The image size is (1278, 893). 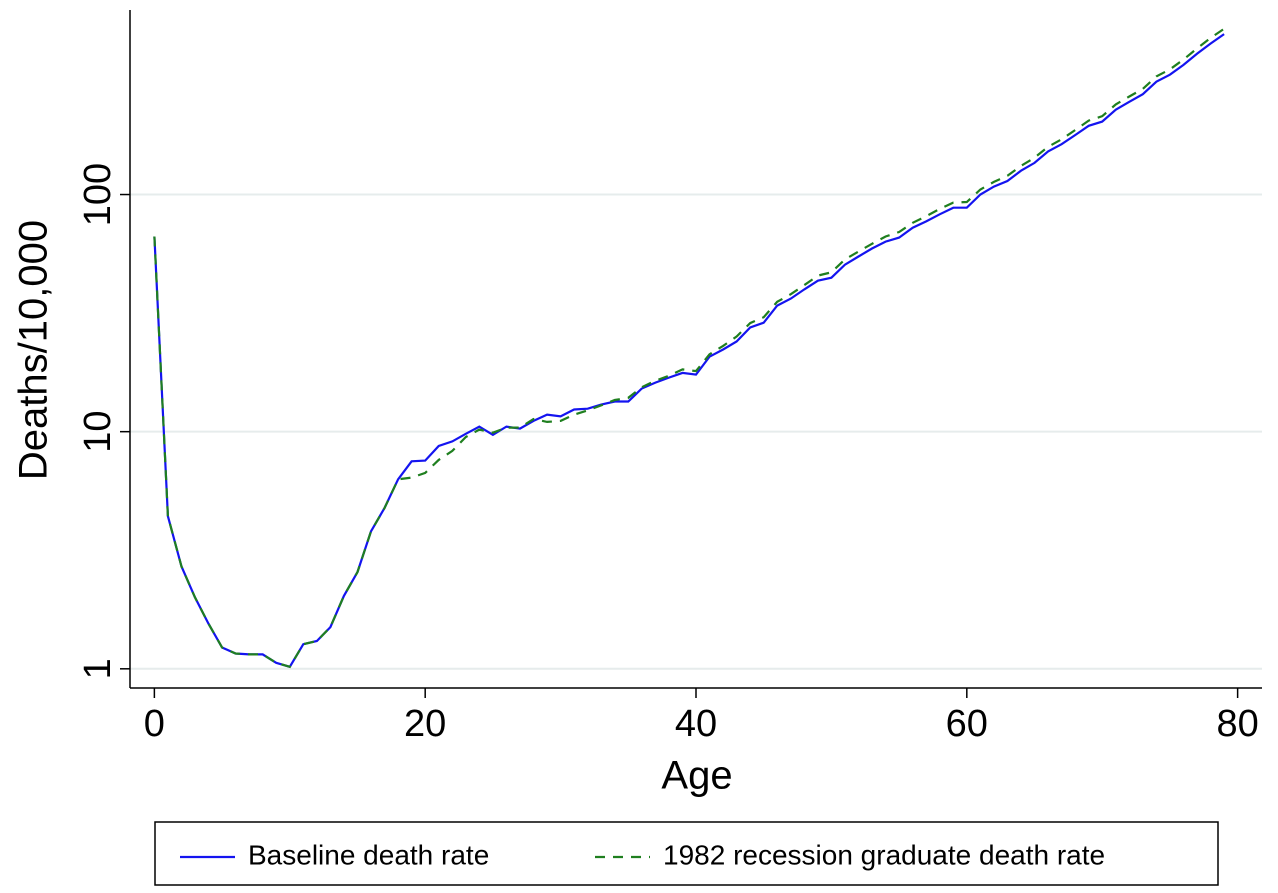 I want to click on y-tick-label: 1, so click(x=98, y=668).